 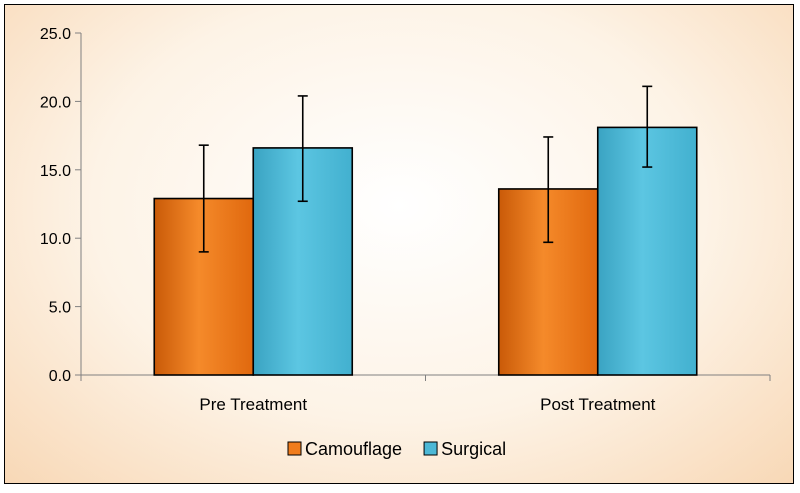 I want to click on legend-label-camouflage: Camouflage, so click(x=353, y=449).